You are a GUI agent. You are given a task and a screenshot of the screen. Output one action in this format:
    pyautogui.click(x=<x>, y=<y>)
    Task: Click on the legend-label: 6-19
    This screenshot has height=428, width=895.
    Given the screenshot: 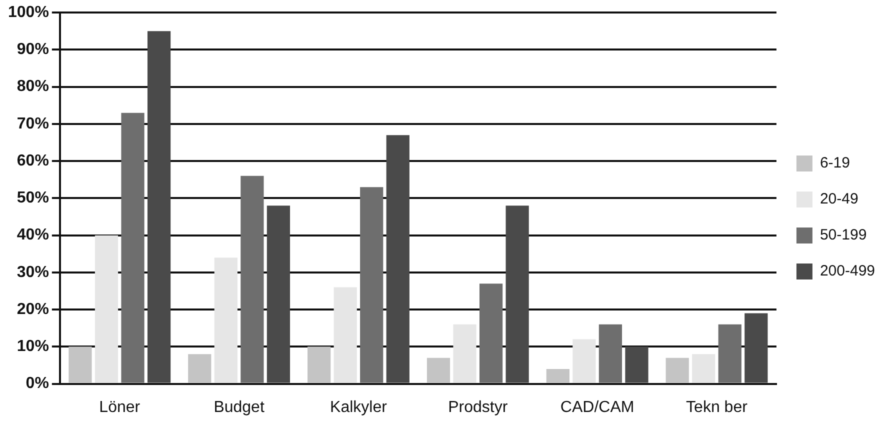 What is the action you would take?
    pyautogui.click(x=835, y=163)
    